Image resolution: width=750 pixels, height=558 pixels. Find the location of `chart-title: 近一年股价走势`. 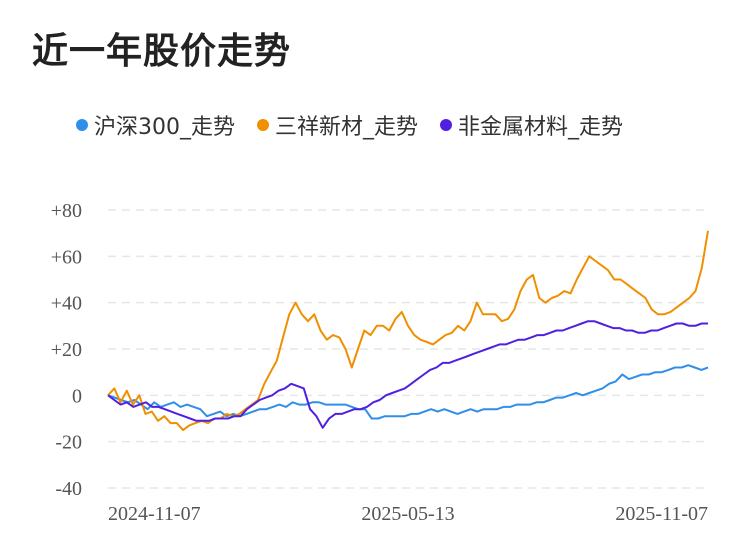

chart-title: 近一年股价走势 is located at coordinates (162, 51).